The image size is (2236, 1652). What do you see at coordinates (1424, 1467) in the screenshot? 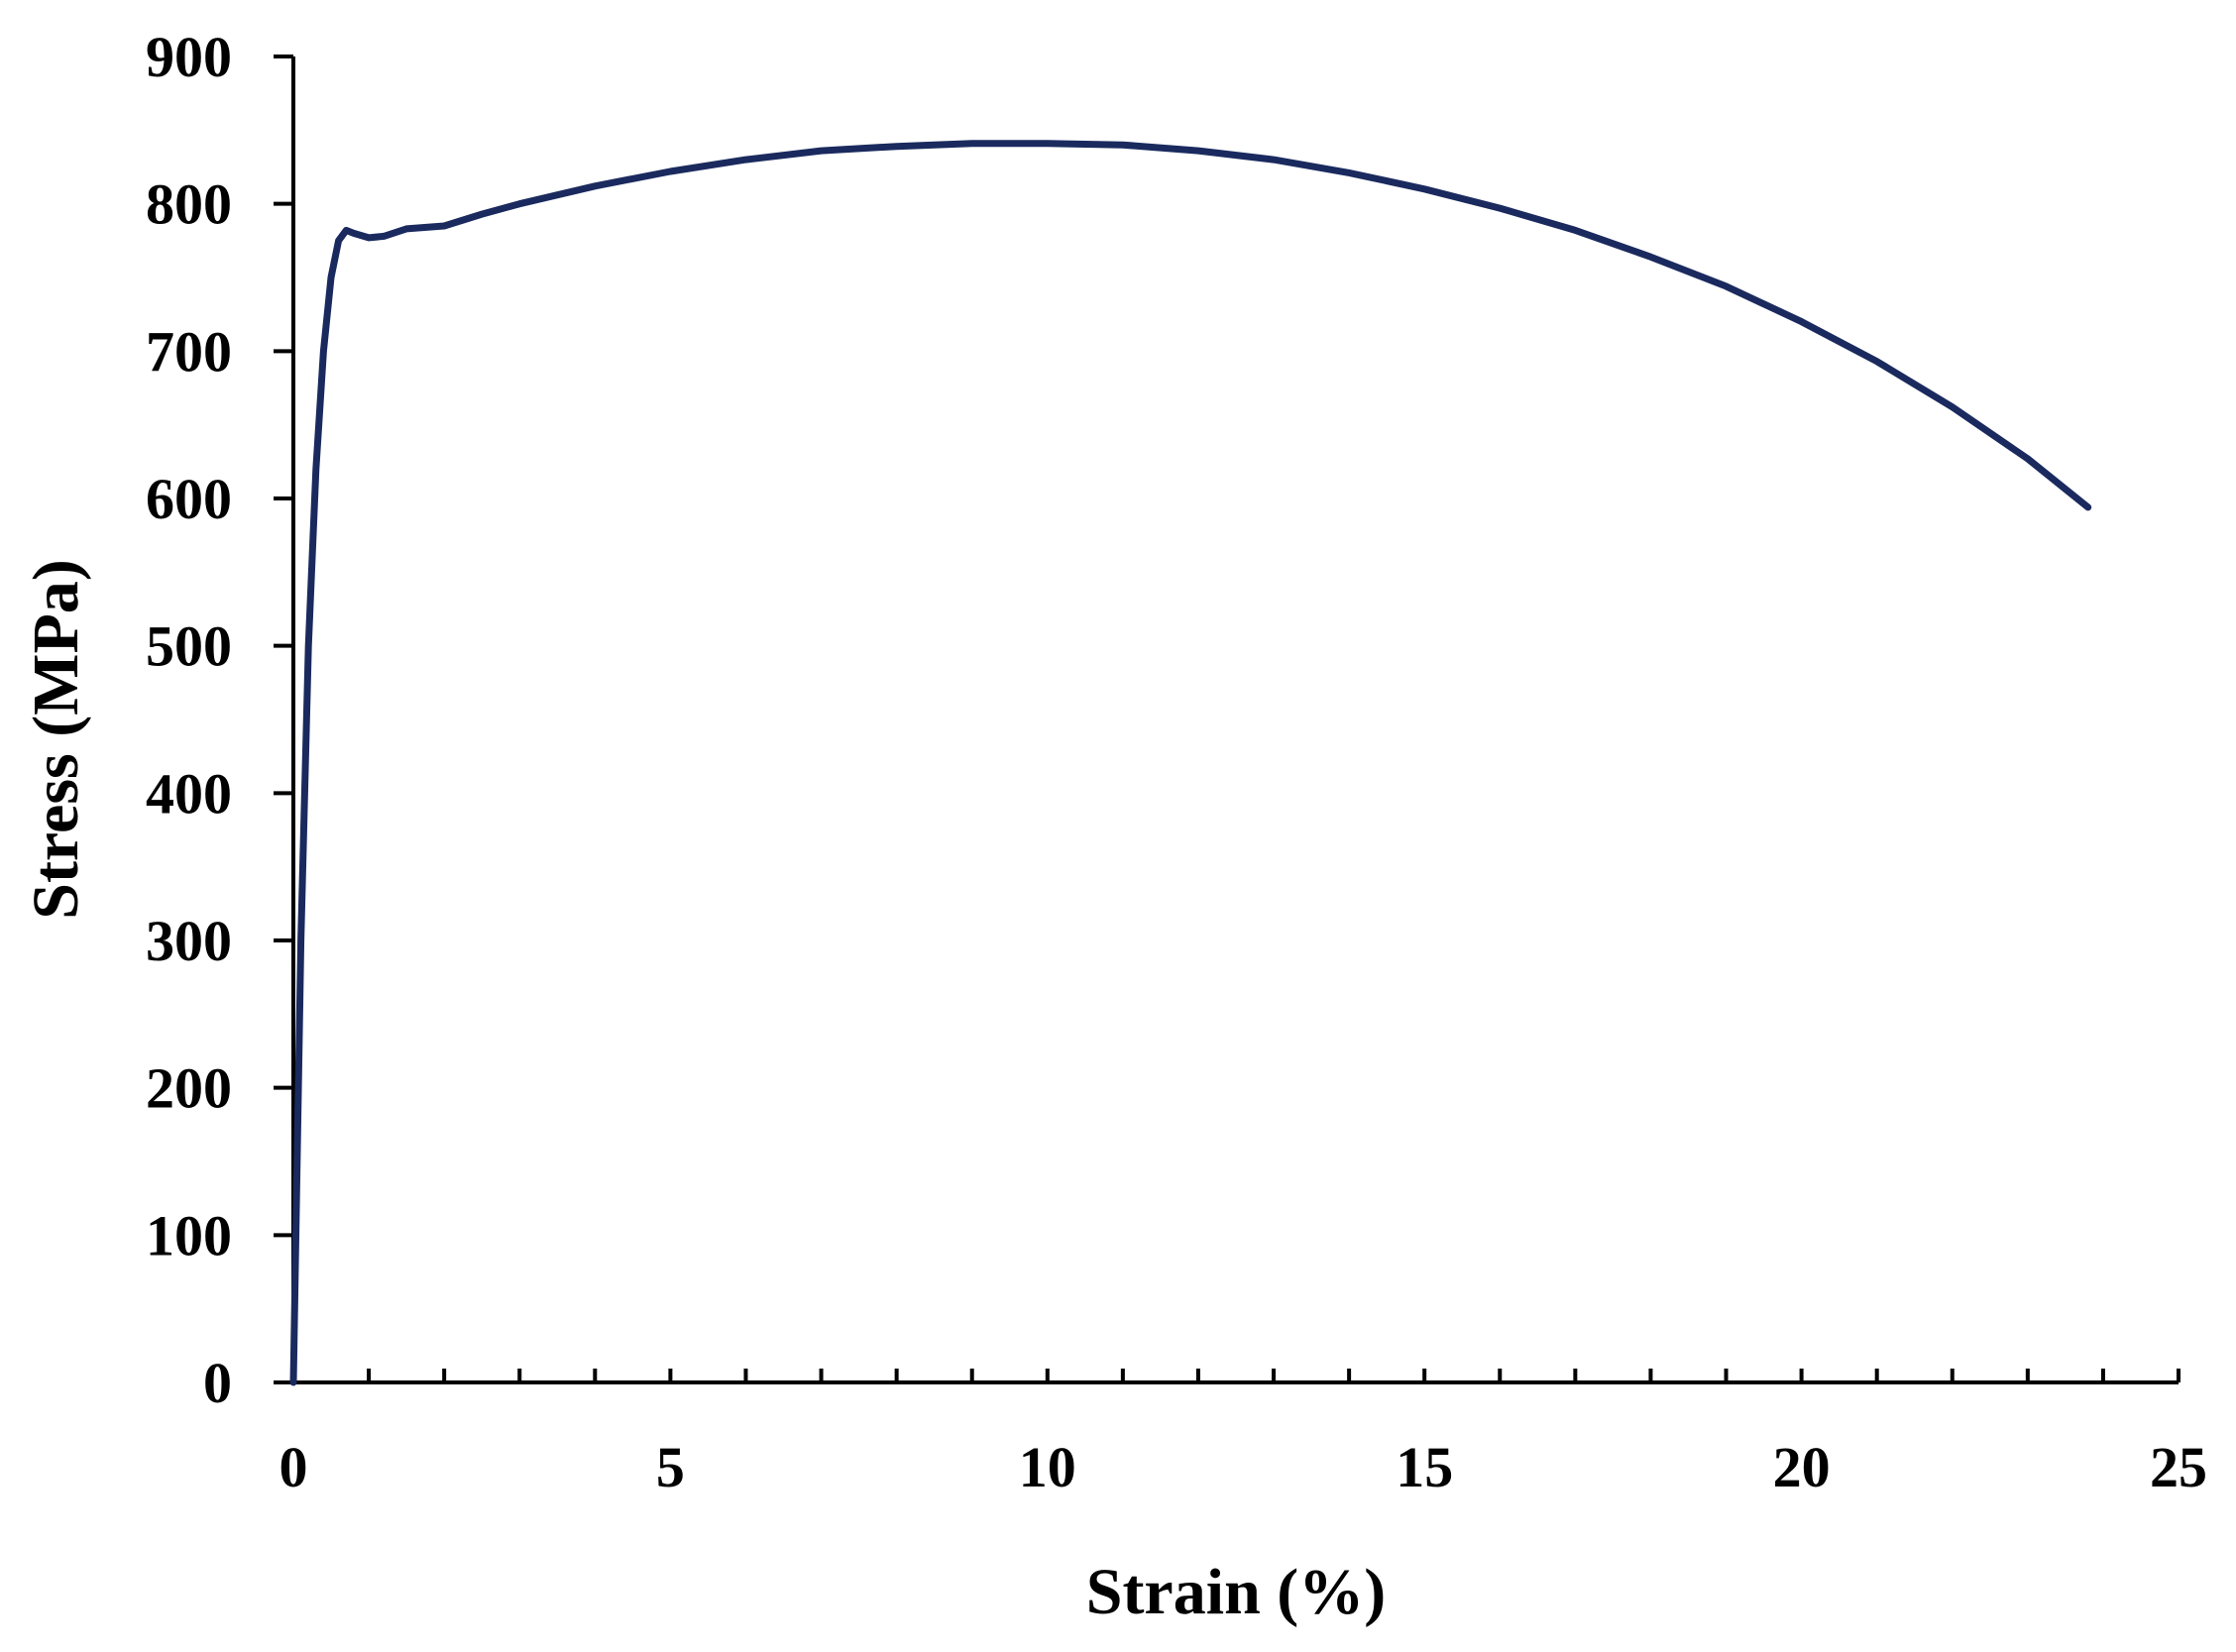
I see `x-tick-label: 15` at bounding box center [1424, 1467].